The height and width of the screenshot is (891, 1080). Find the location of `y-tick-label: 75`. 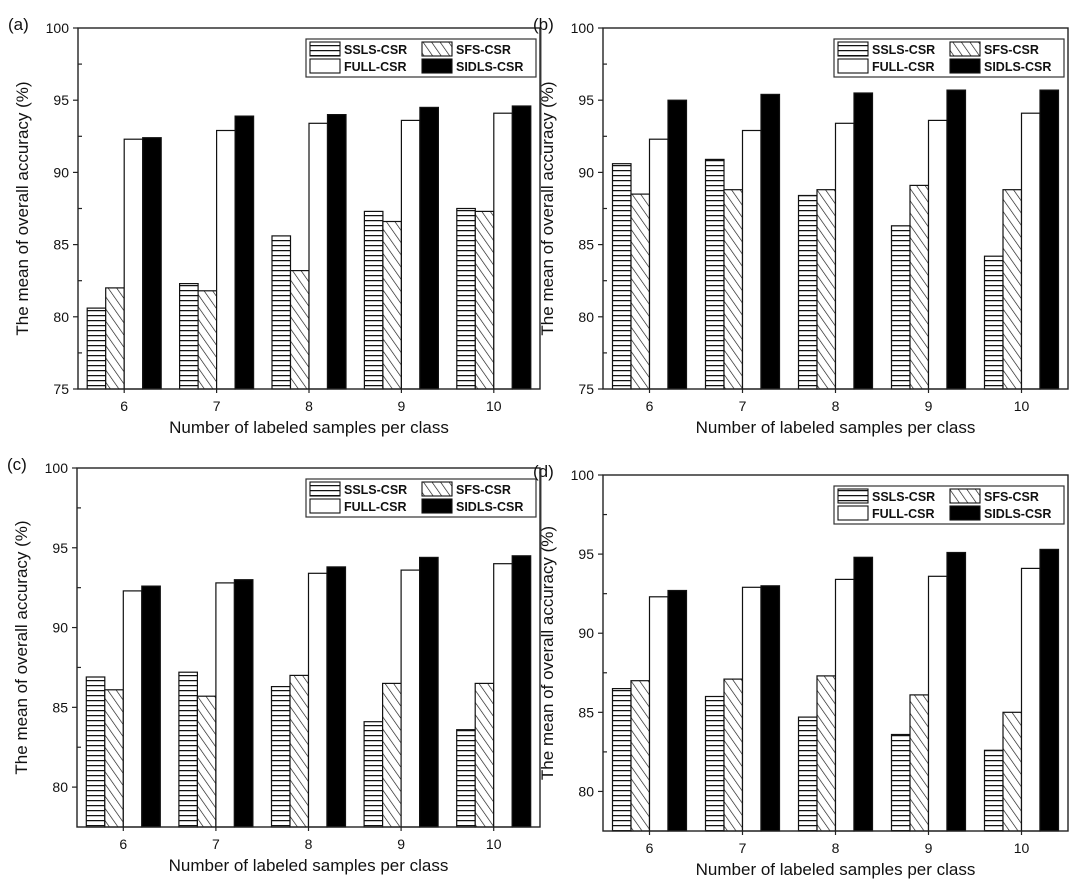

y-tick-label: 75 is located at coordinates (61, 389).